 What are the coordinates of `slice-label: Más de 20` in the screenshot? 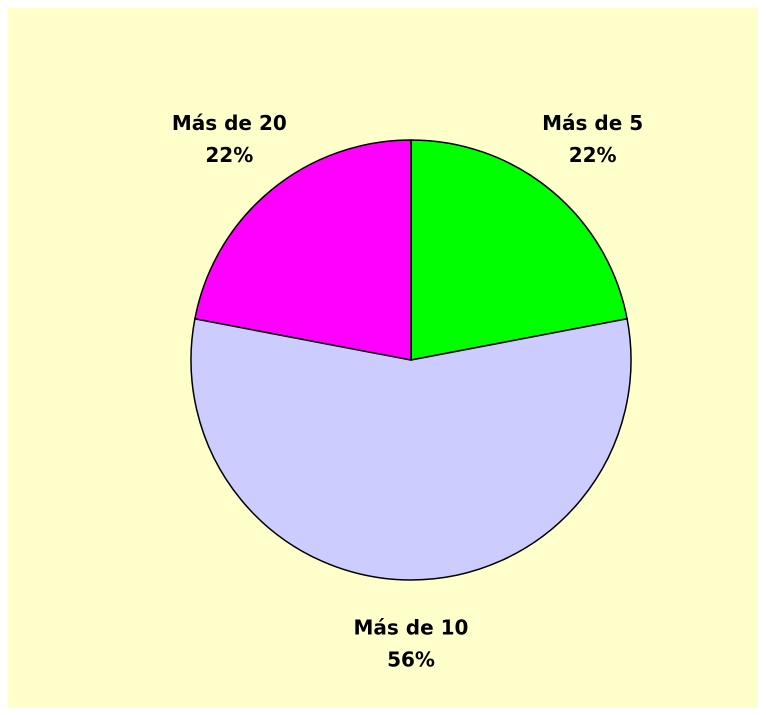 It's located at (229, 123).